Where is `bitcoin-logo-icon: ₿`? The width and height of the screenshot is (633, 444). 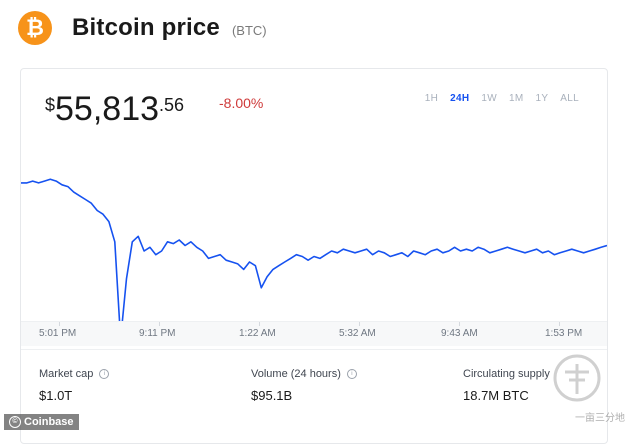
bitcoin-logo-icon: ₿ is located at coordinates (35, 28).